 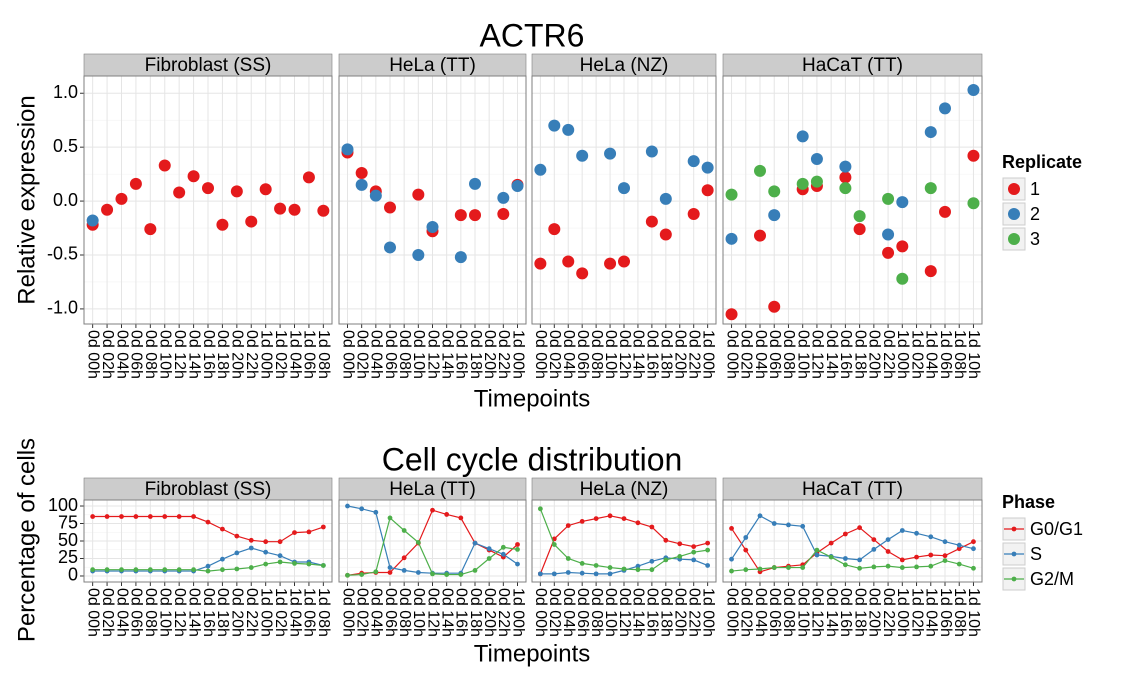 What do you see at coordinates (624, 489) in the screenshot?
I see `facet-title: HeLa (NZ)` at bounding box center [624, 489].